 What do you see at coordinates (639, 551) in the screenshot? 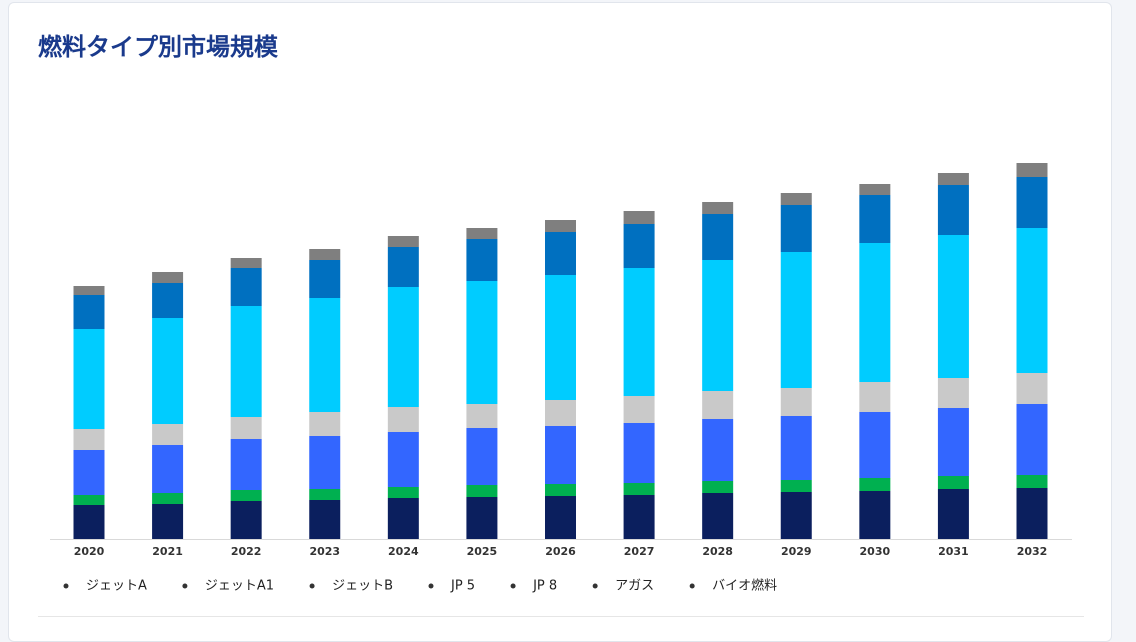
I see `x-tick-label: 2027` at bounding box center [639, 551].